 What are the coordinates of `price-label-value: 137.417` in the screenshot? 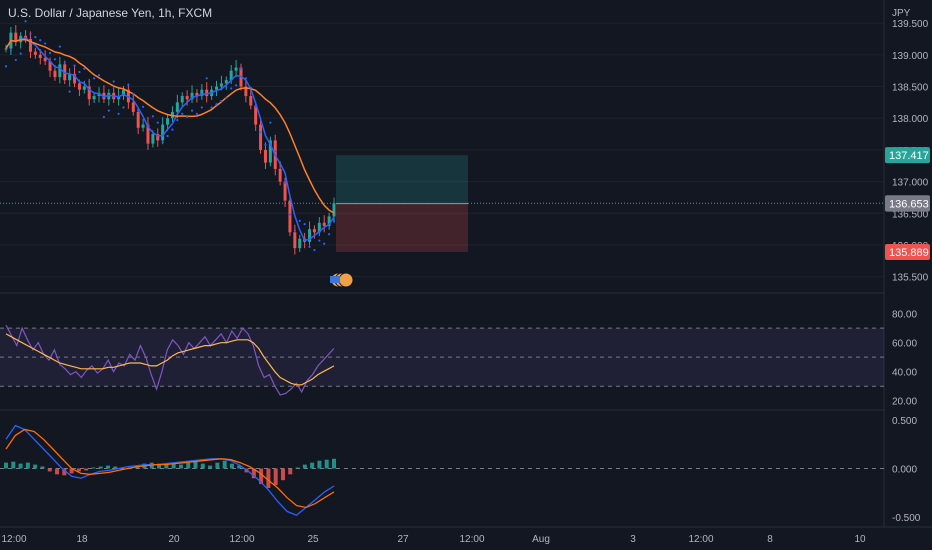 It's located at (909, 156).